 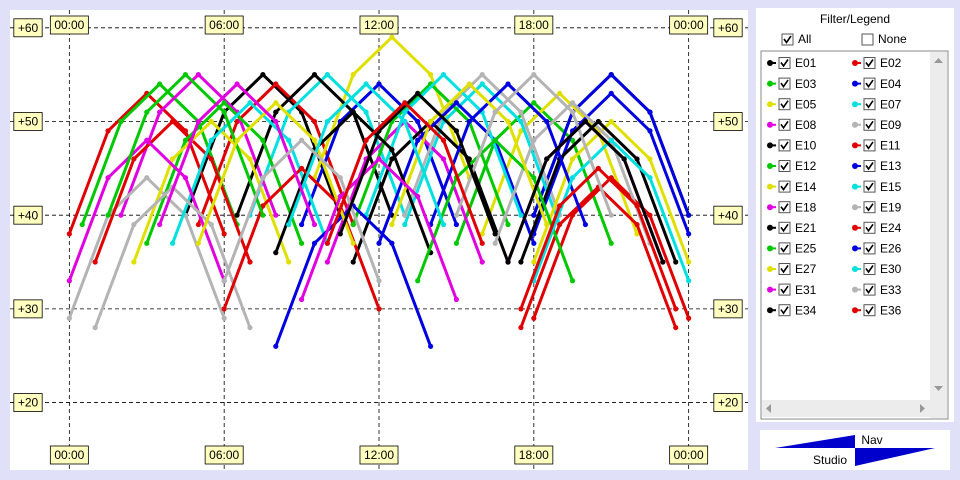 I want to click on scroll-left, so click(x=768, y=408).